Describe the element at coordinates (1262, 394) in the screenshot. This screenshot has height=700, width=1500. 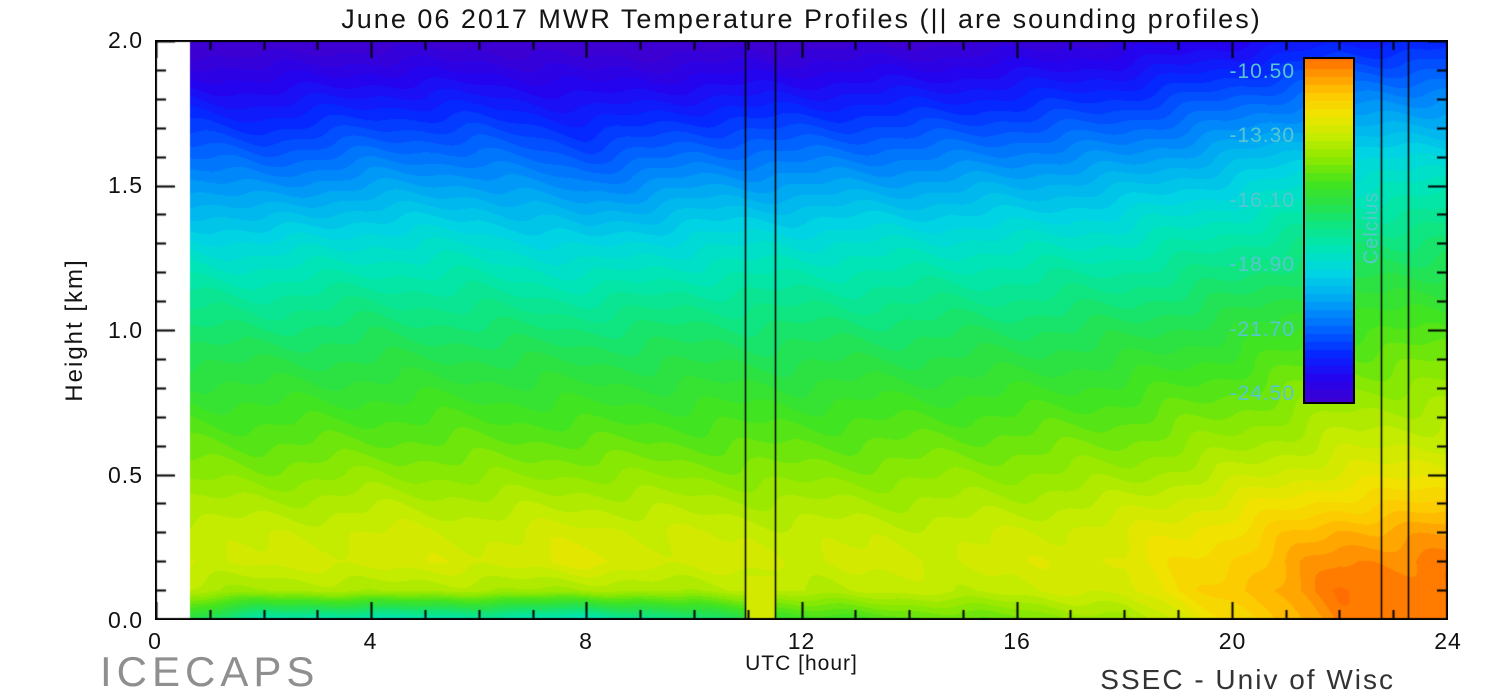
I see `colorbar-tick-label: -24.50` at that location.